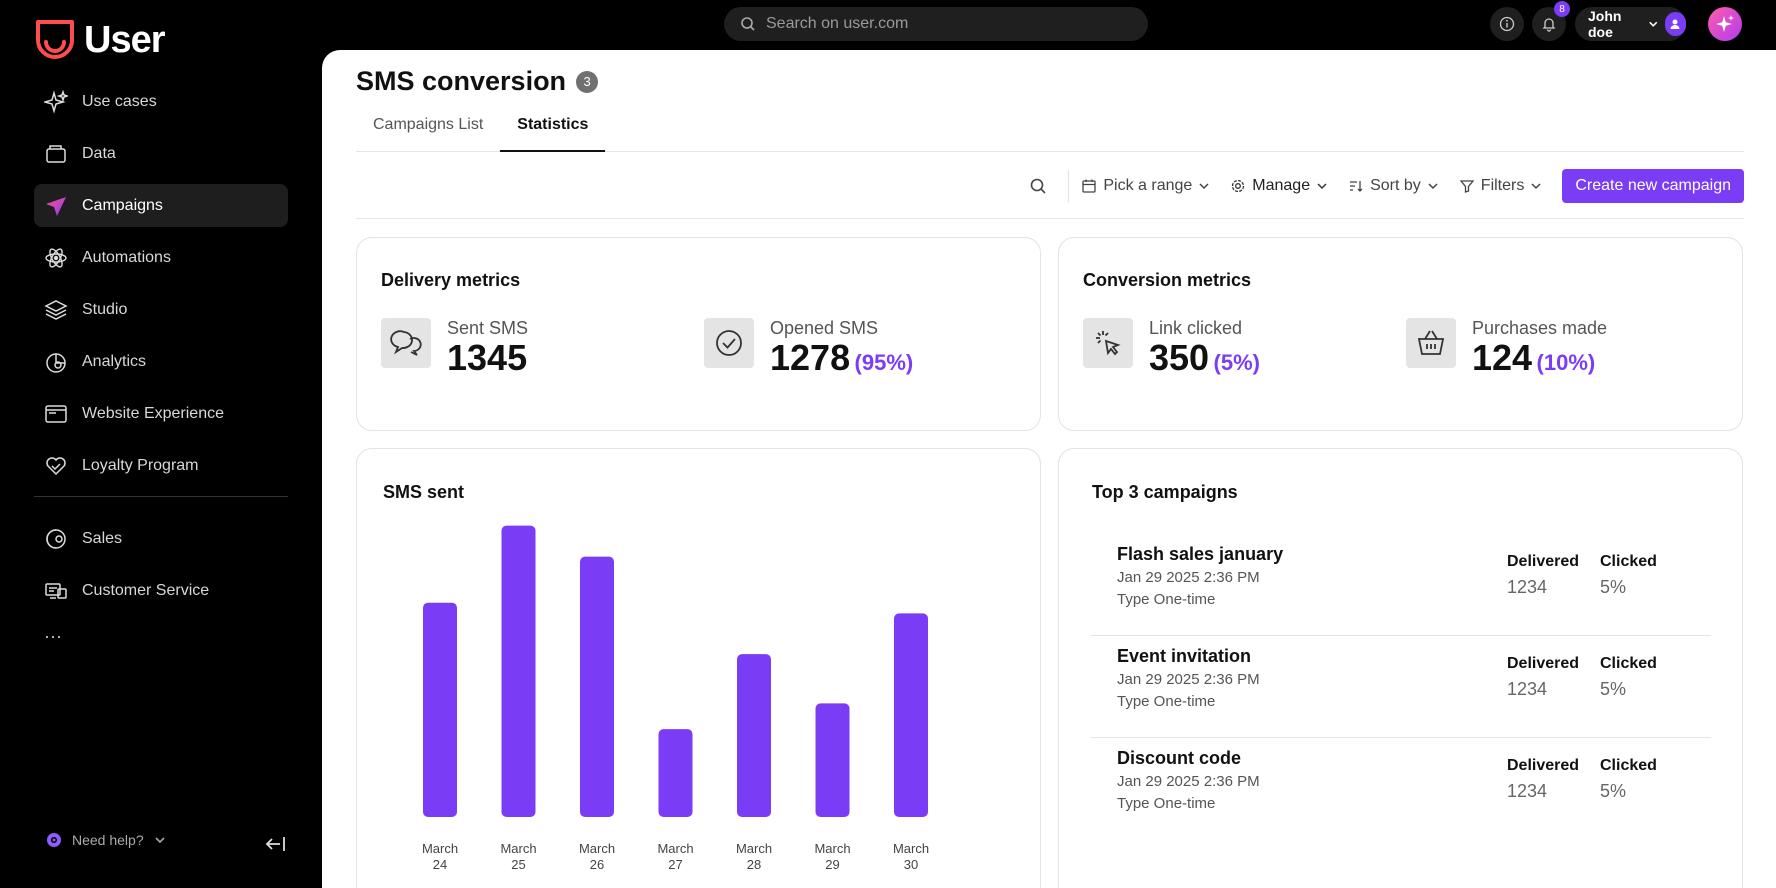 Image resolution: width=1776 pixels, height=888 pixels. I want to click on sidebar-item-customer-service: Customer Service, so click(161, 590).